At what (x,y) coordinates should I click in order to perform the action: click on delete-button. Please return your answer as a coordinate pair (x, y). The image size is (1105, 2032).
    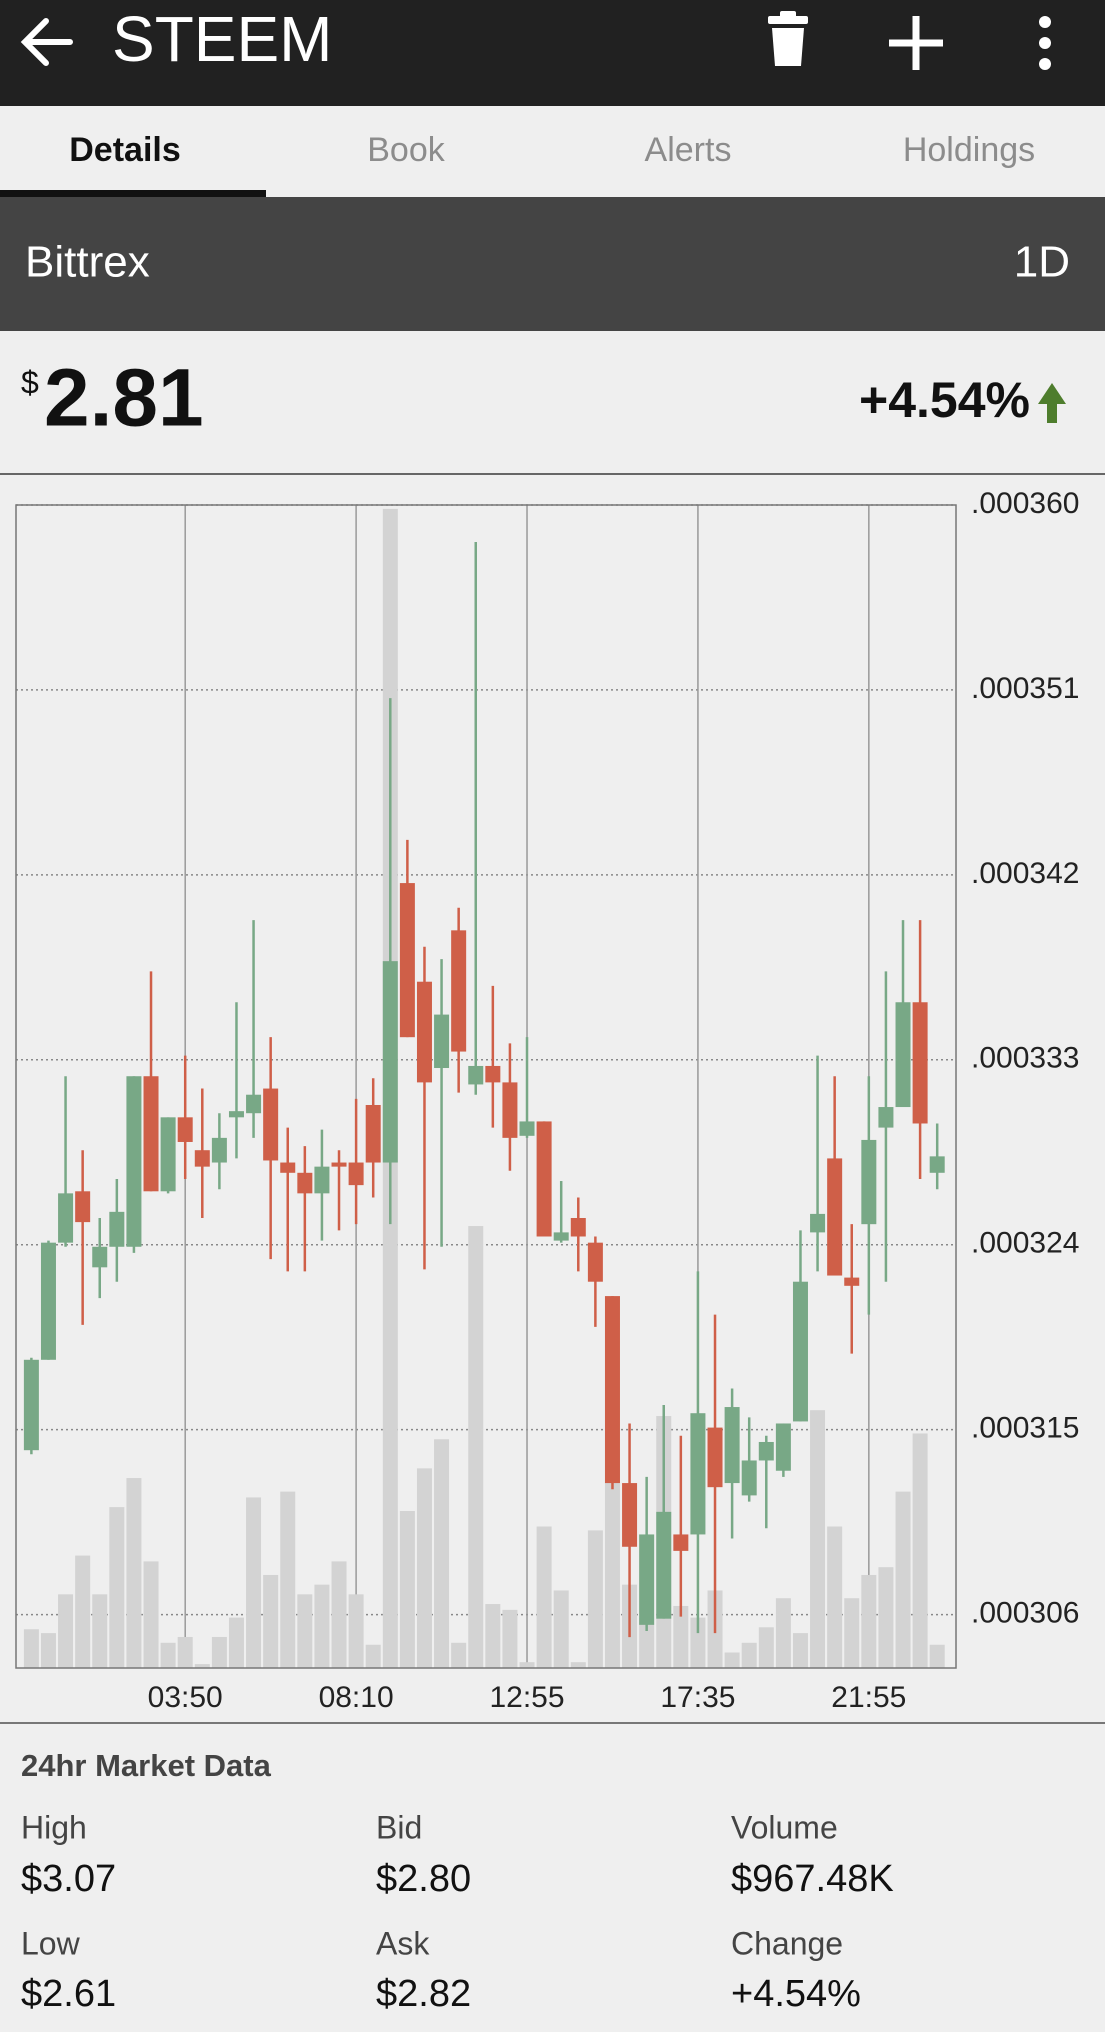
    Looking at the image, I should click on (788, 38).